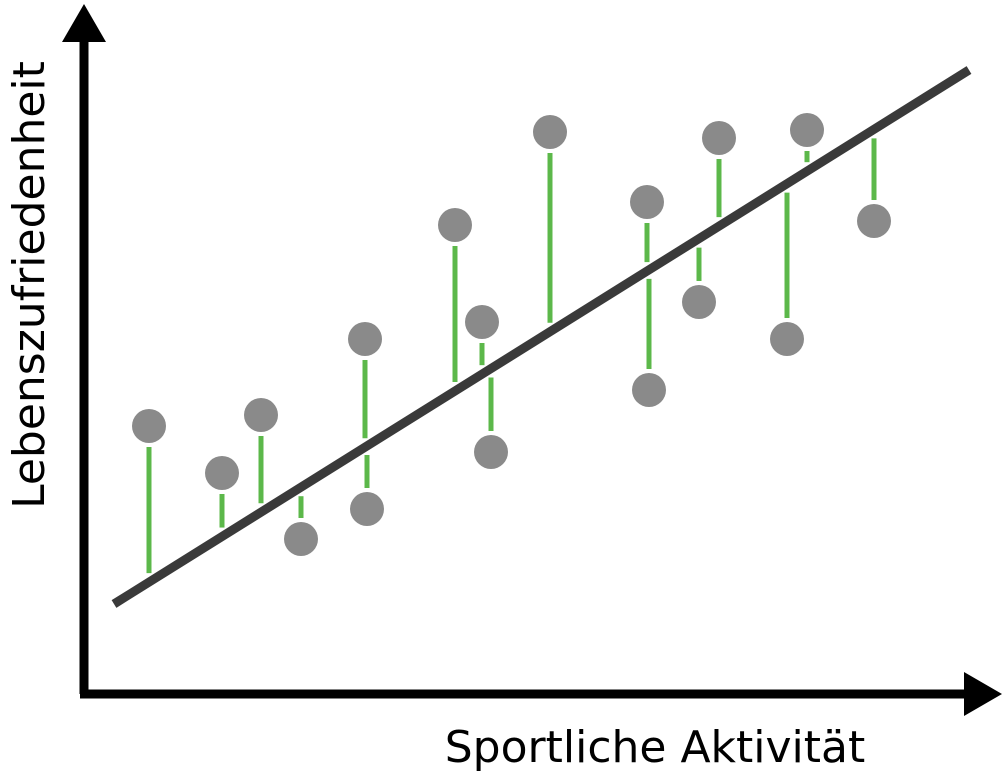  I want to click on y-axis-label: Lebenszufriedenheit, so click(29, 285).